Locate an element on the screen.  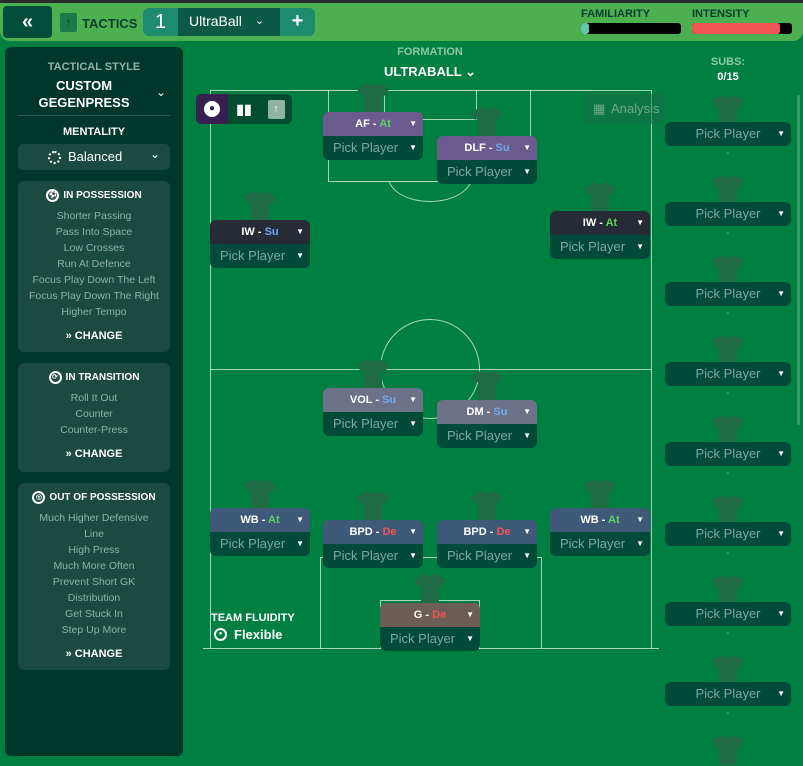
role-dropdown: IW - Su ▼ is located at coordinates (260, 232).